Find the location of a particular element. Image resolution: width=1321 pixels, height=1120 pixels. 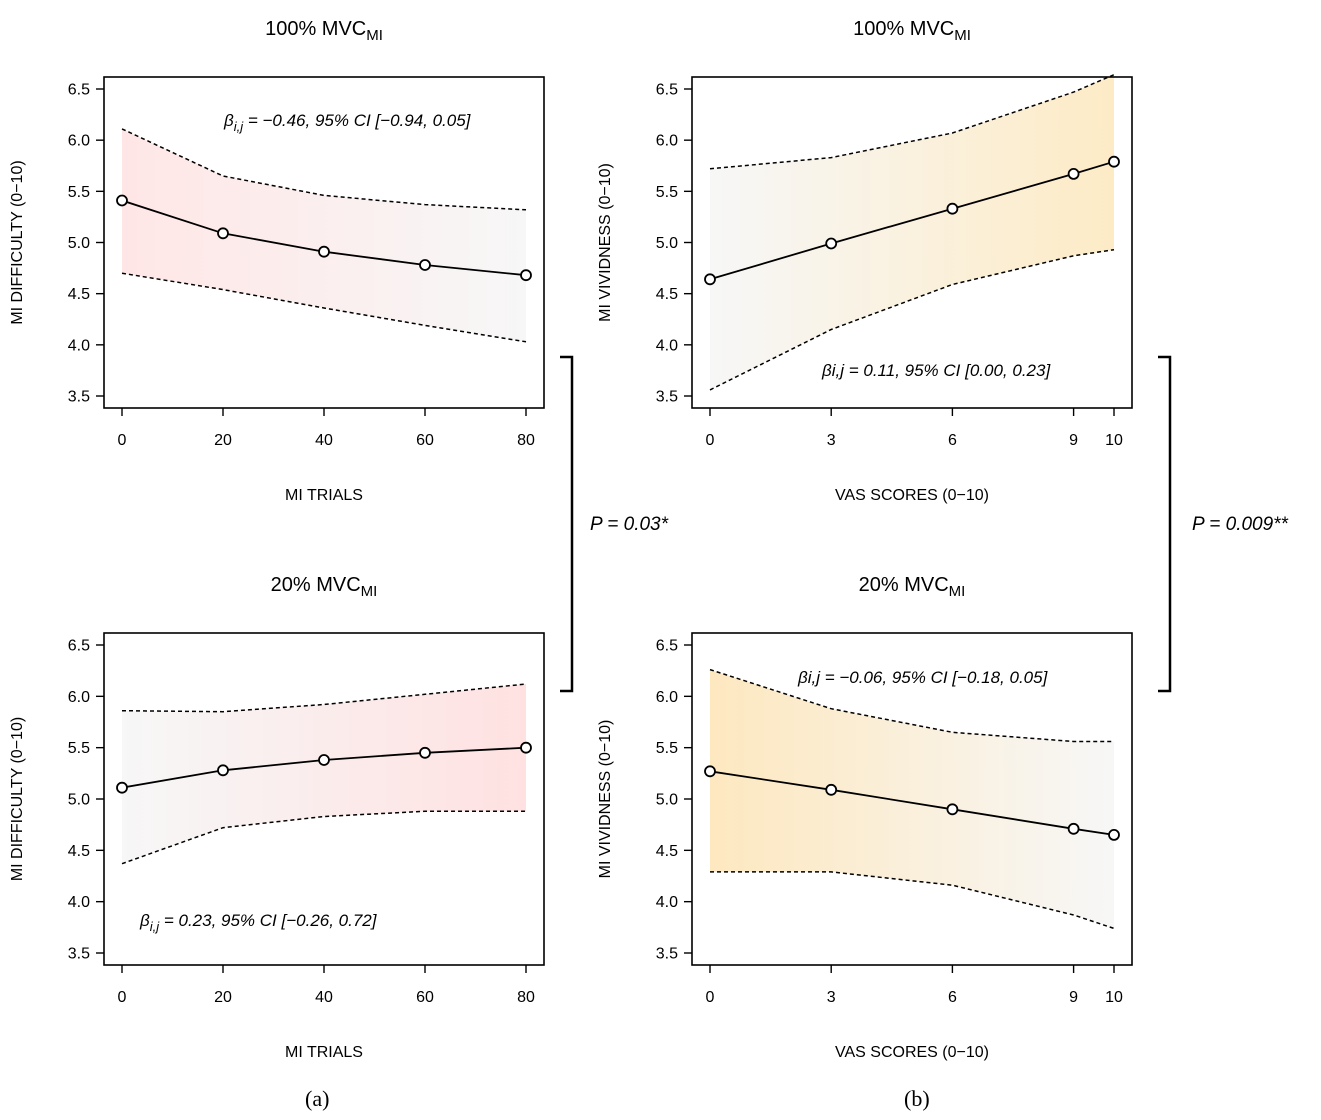

x-tick-label: 10 is located at coordinates (1114, 997).